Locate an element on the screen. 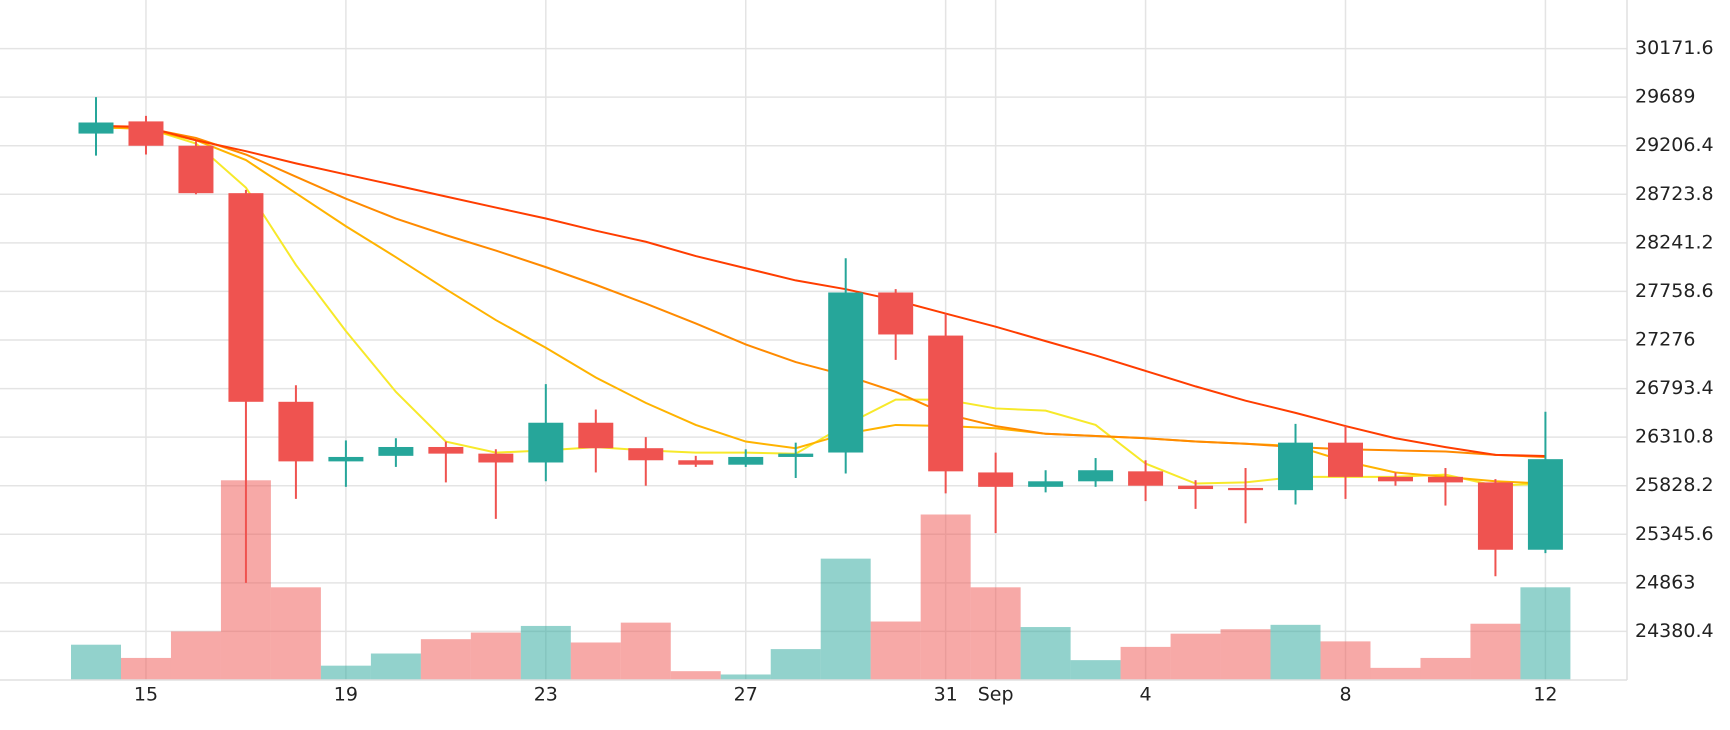 The image size is (1730, 730). y-tick-label: 28241.2 is located at coordinates (1674, 242).